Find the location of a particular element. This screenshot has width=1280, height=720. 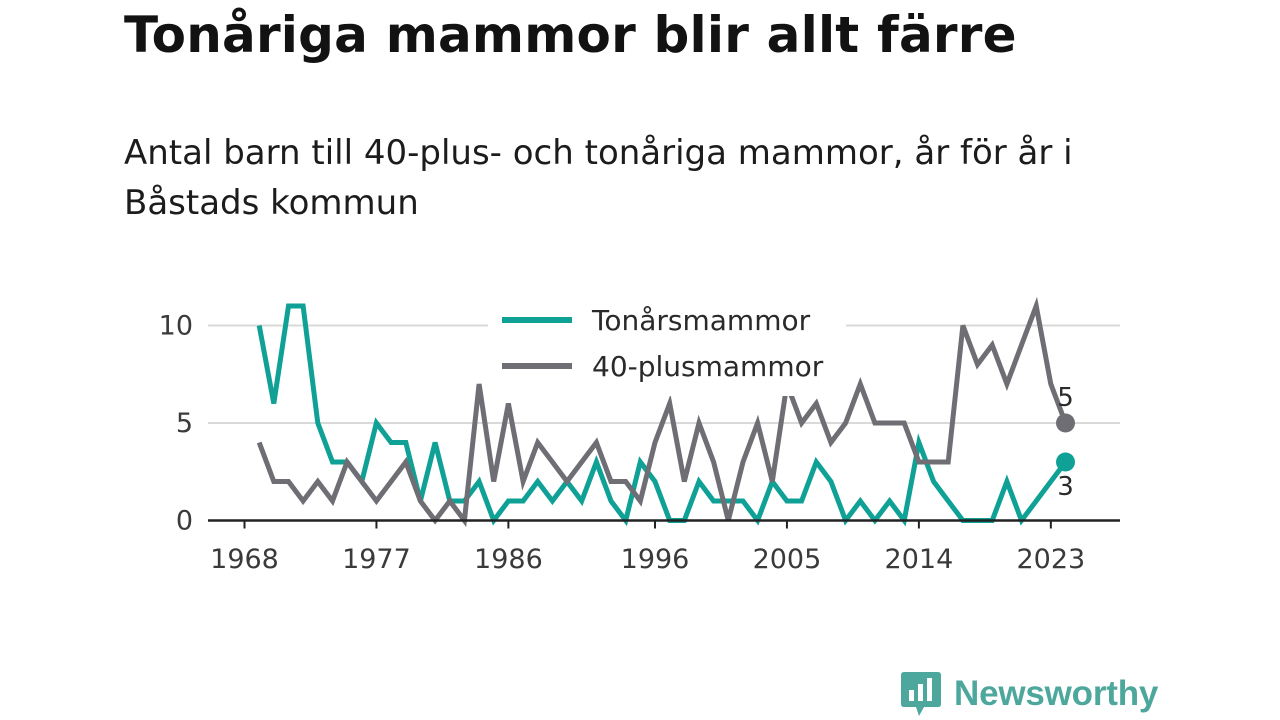

x-tick-label: 2023 is located at coordinates (1050, 559).